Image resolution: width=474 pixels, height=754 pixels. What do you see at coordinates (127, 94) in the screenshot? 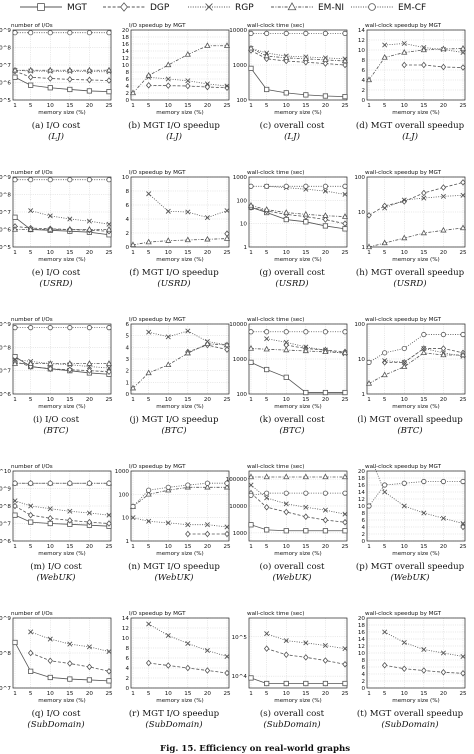
I see `y-tick-label: 2` at bounding box center [127, 94].